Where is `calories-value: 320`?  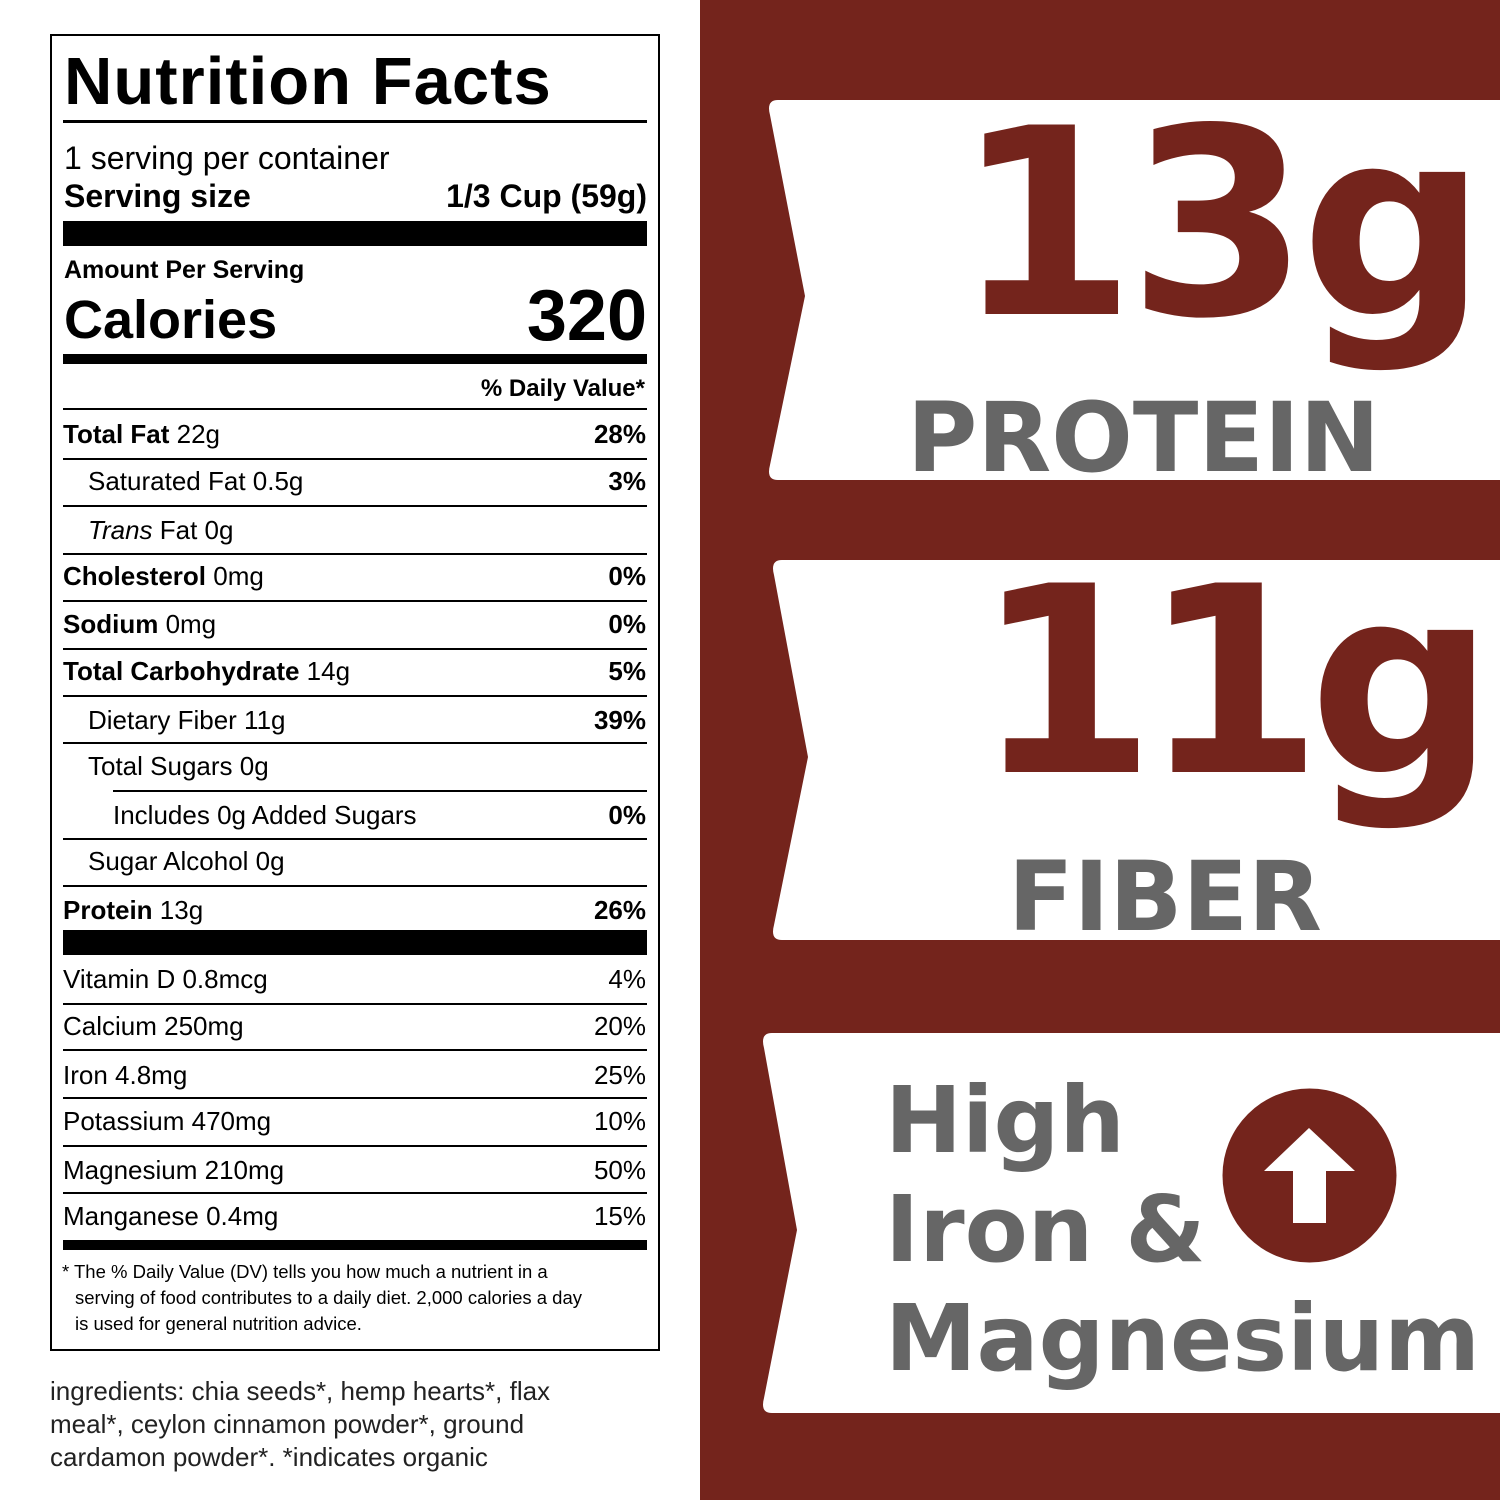
calories-value: 320 is located at coordinates (586, 316).